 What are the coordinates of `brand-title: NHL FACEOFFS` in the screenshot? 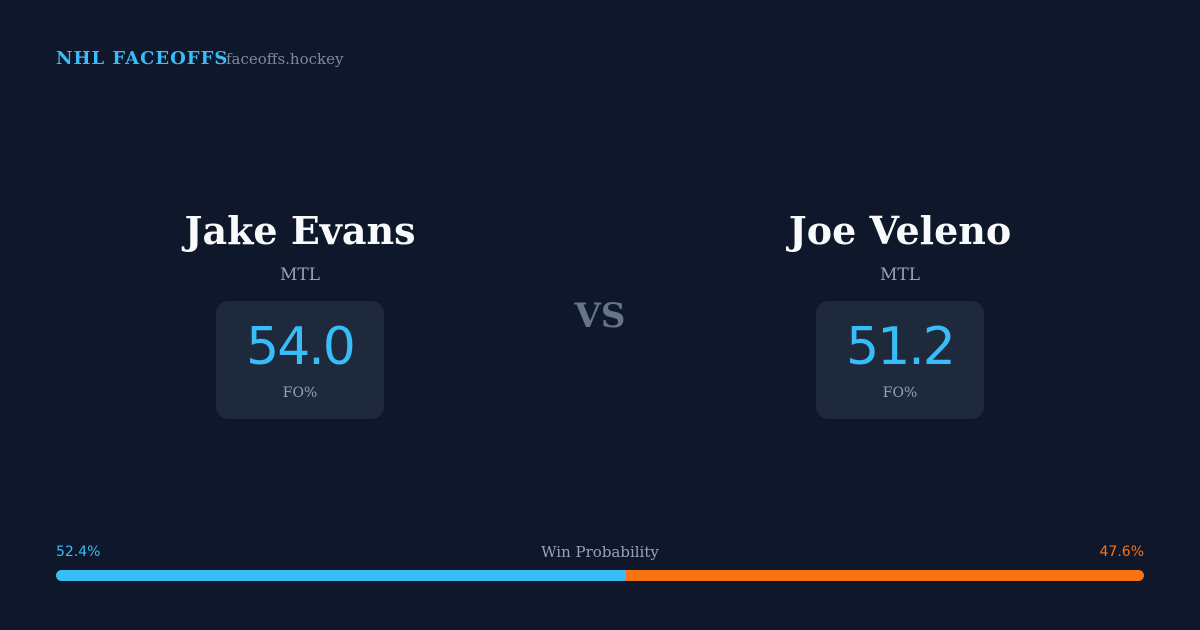 It's located at (142, 58).